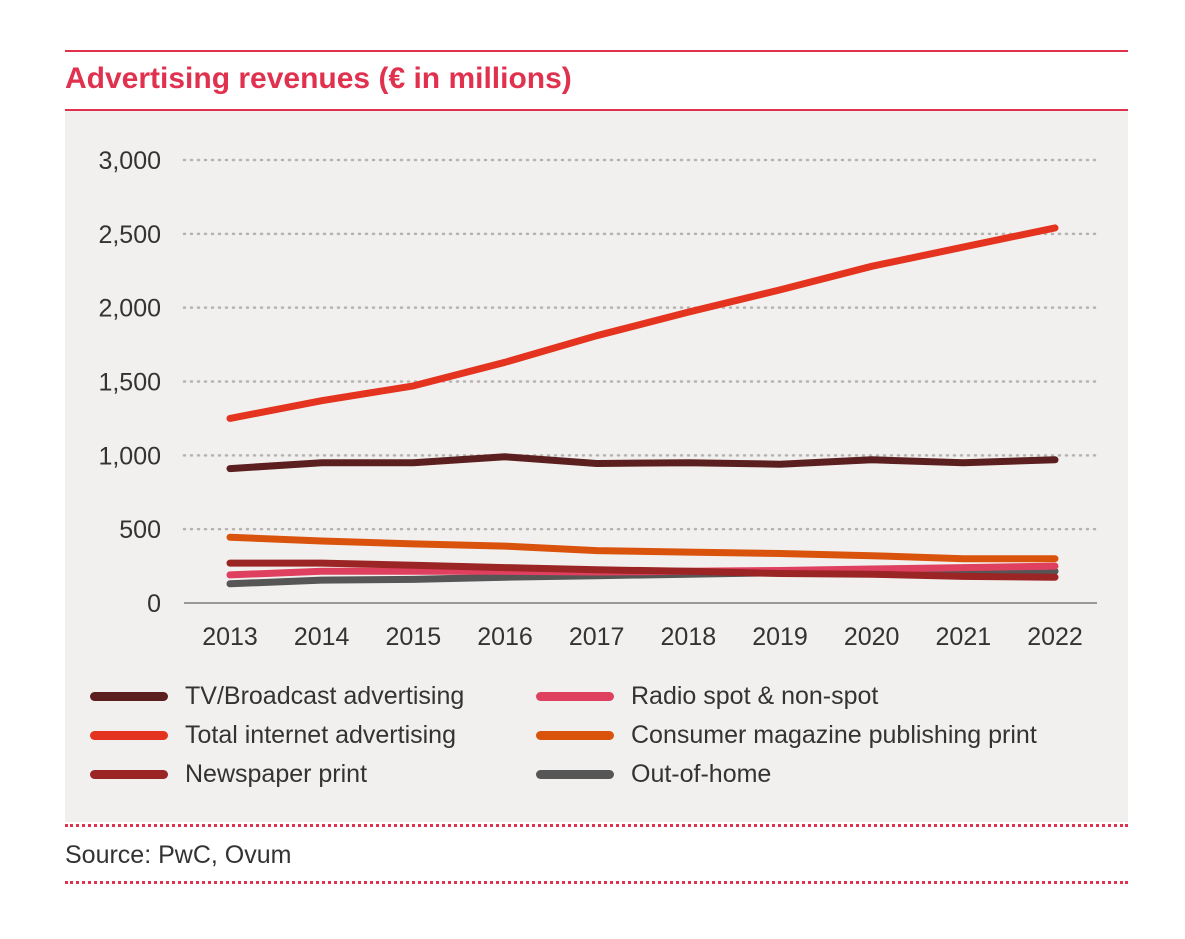 This screenshot has width=1185, height=939. Describe the element at coordinates (320, 734) in the screenshot. I see `legend-label: Total internet advertising` at that location.